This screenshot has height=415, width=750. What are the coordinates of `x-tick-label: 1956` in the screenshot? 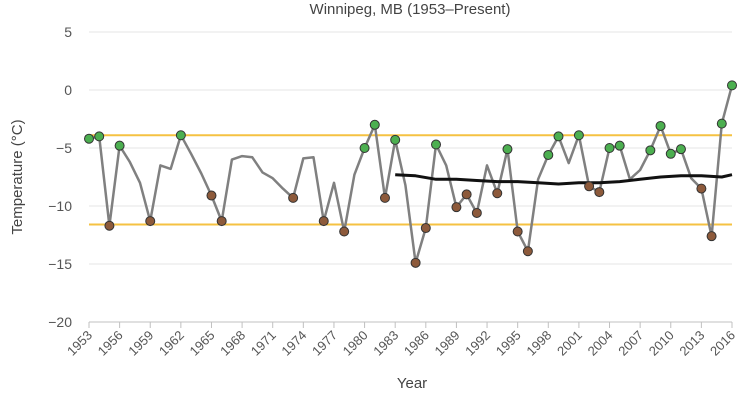 It's located at (110, 343).